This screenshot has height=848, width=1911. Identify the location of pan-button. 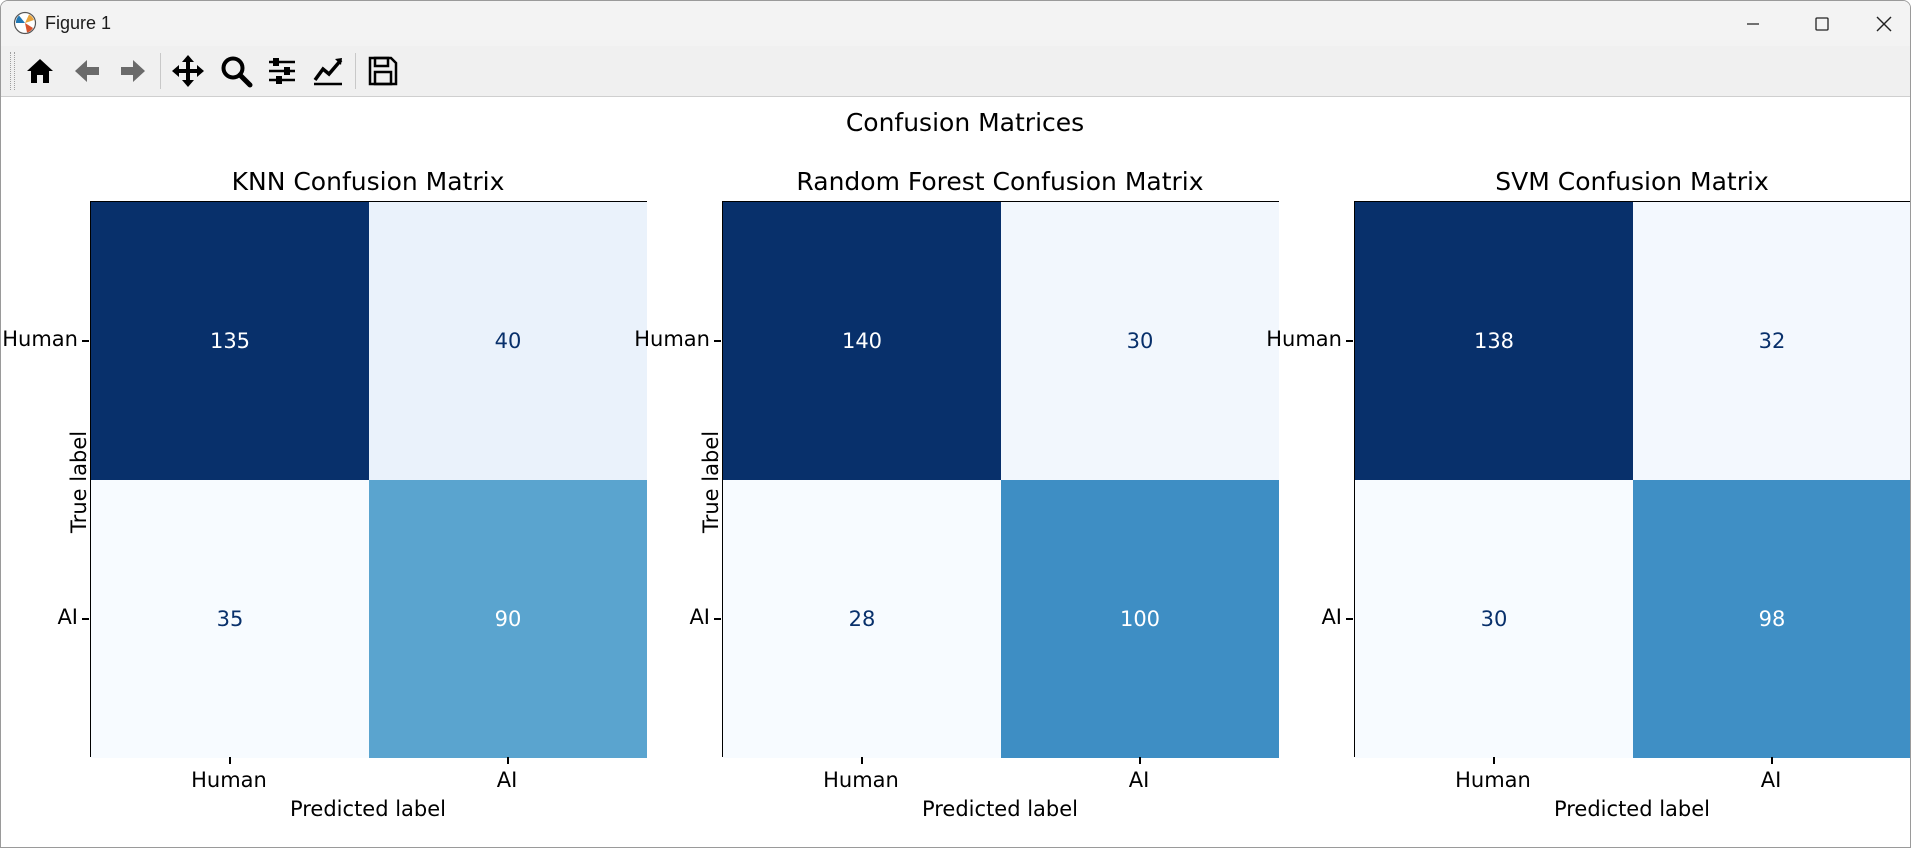
(188, 71).